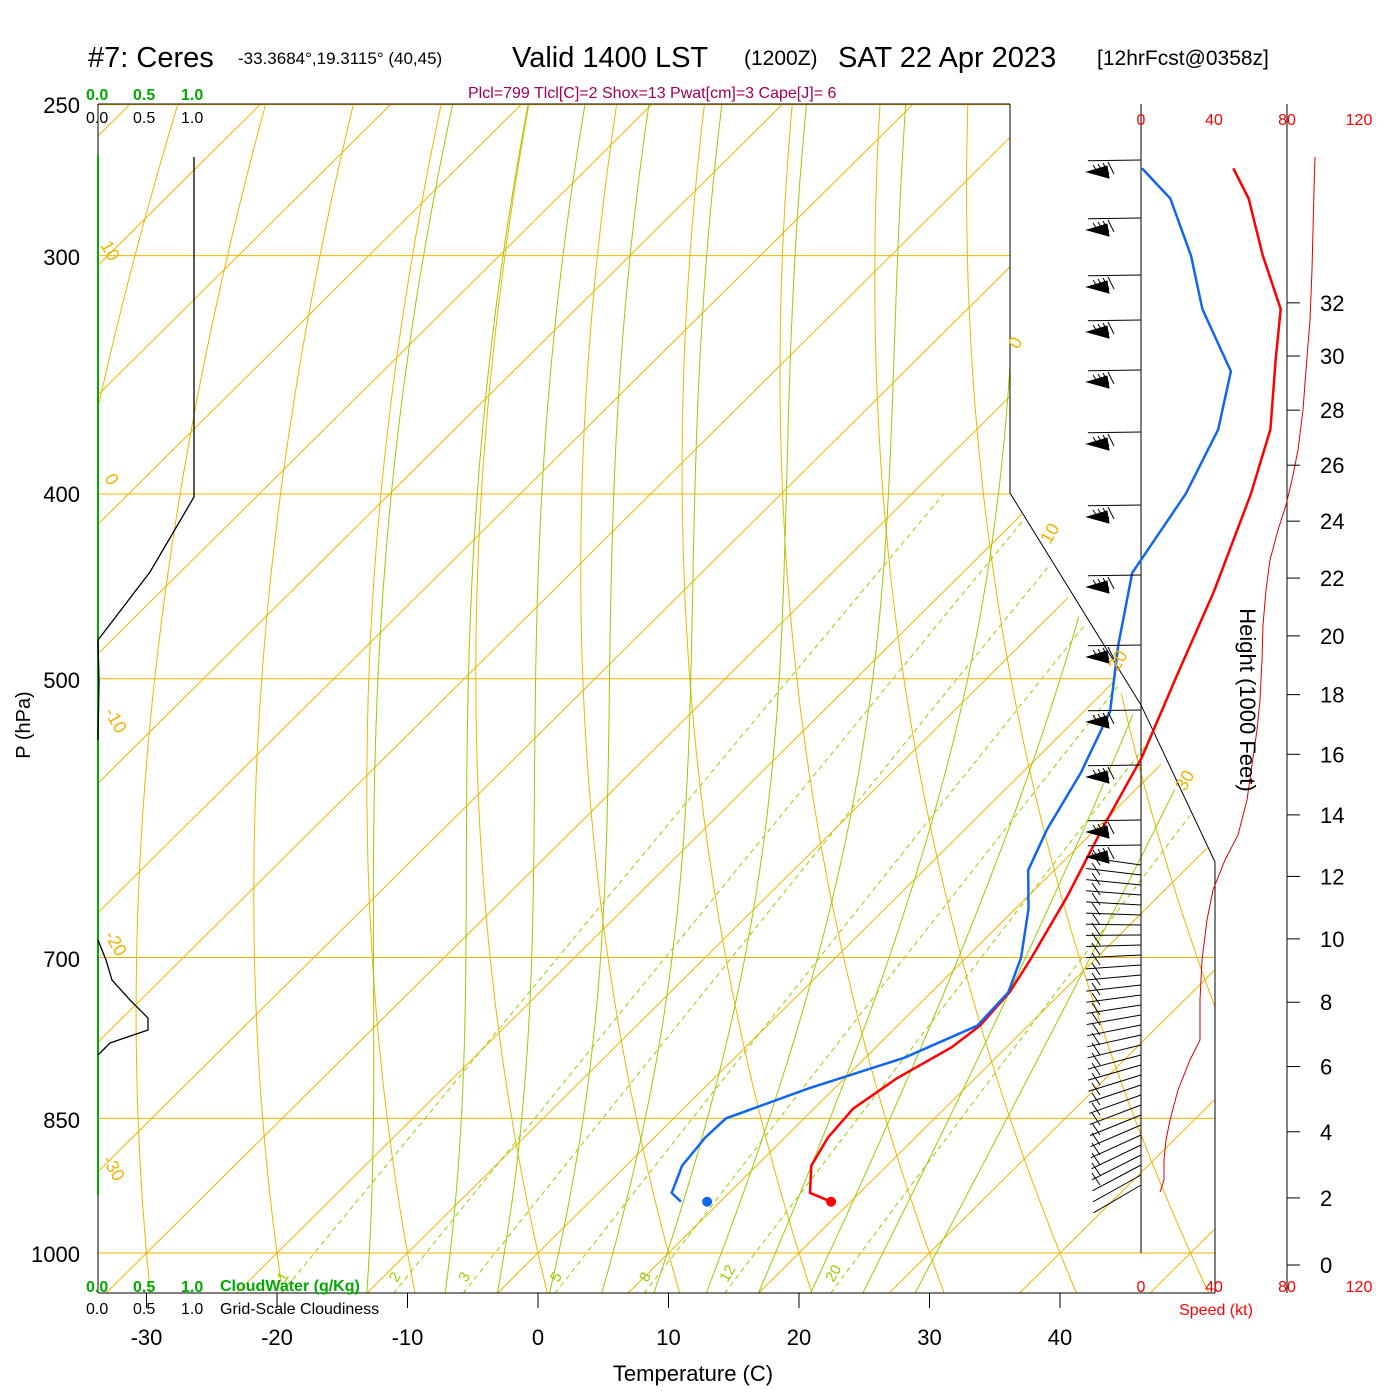 The height and width of the screenshot is (1400, 1400). What do you see at coordinates (1216, 1310) in the screenshot?
I see `speed-axis-title: Speed (kt)` at bounding box center [1216, 1310].